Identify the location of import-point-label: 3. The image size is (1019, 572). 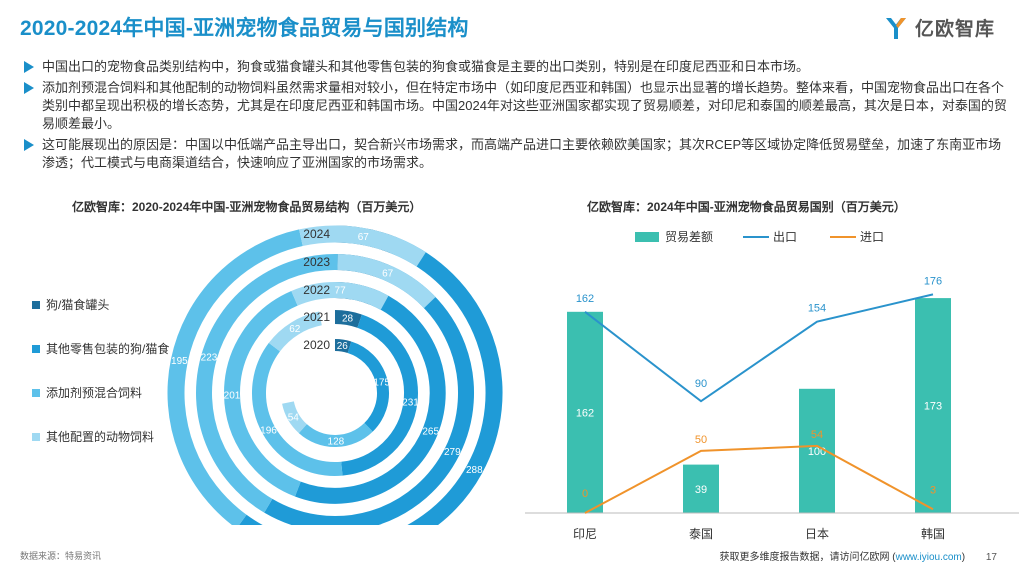
(933, 490).